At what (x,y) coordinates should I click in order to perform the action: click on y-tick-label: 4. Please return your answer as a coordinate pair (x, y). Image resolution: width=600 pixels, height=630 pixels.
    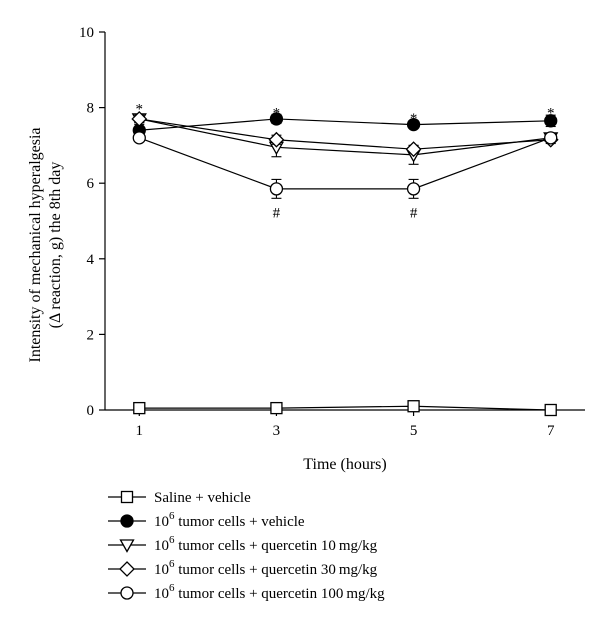
    Looking at the image, I should click on (91, 260).